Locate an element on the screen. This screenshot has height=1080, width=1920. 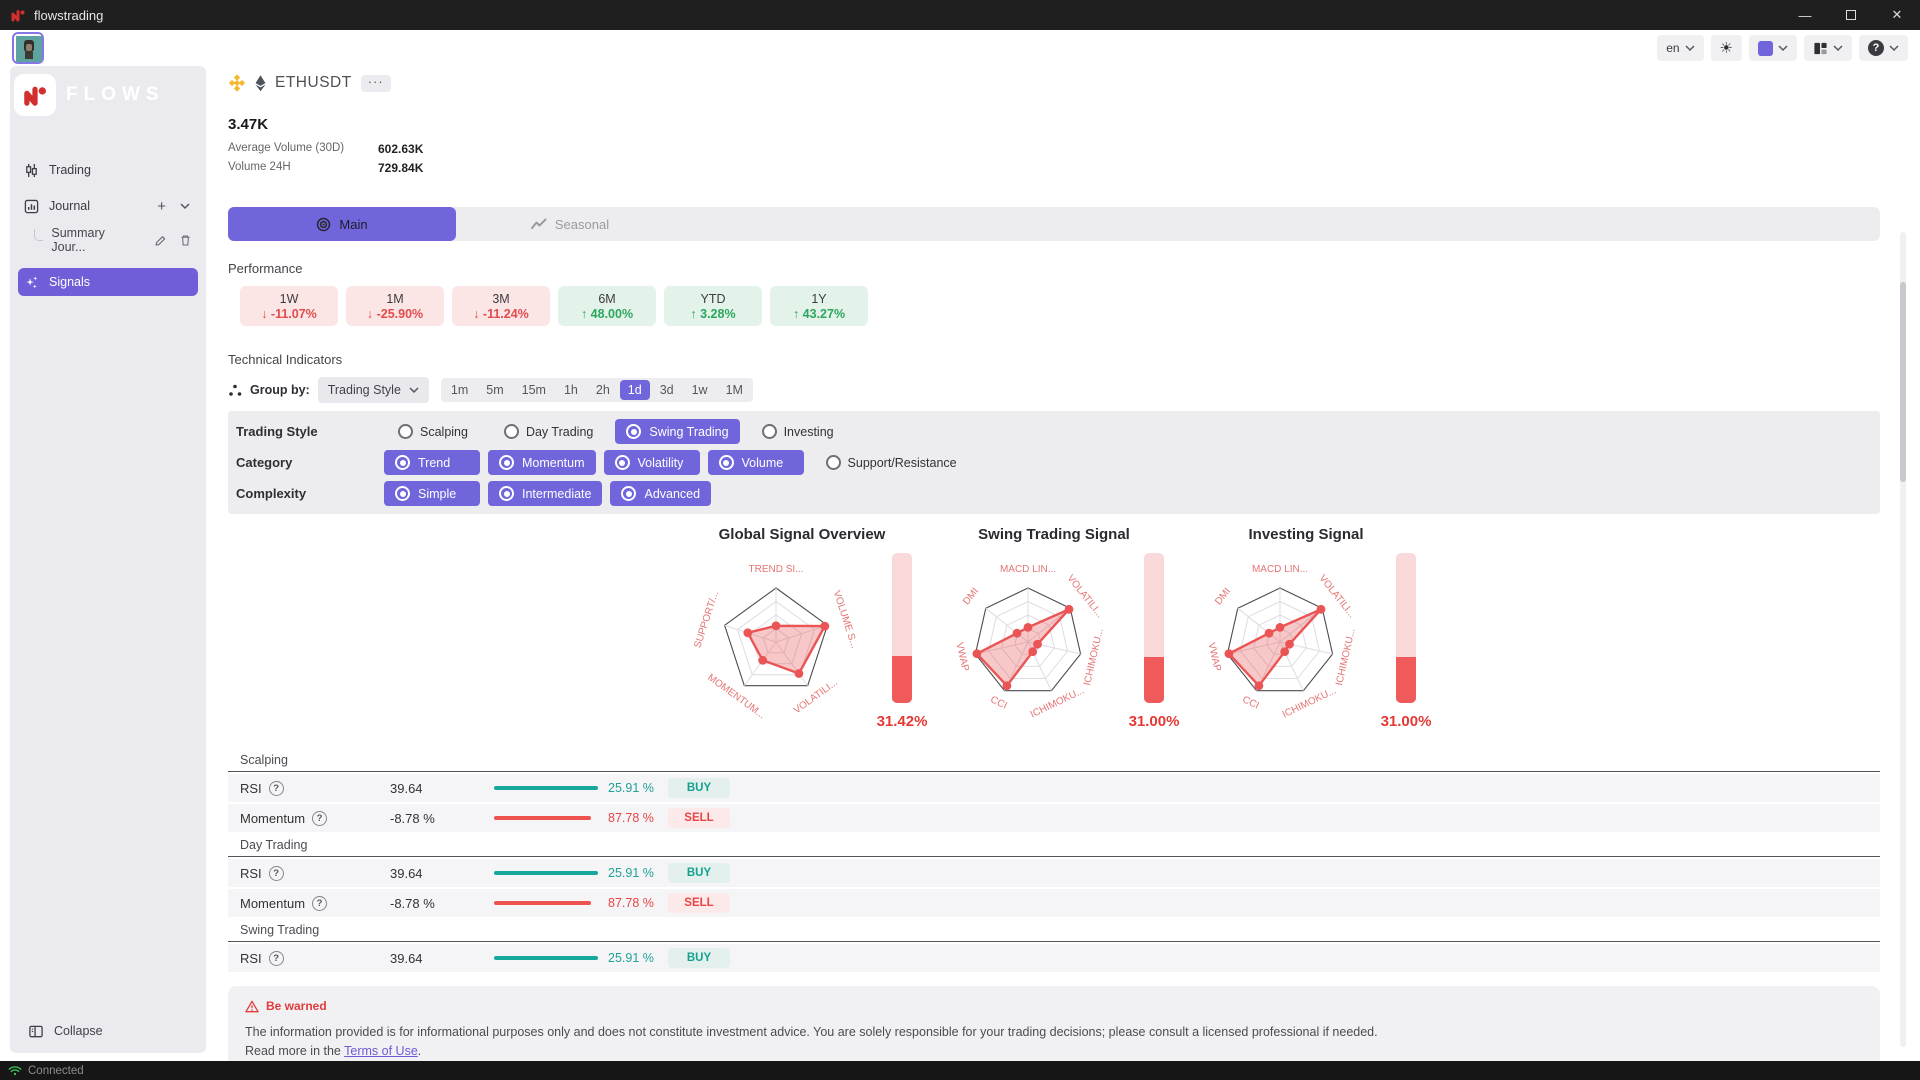
table-row: RSI ? 39.64 25.91 % BUY is located at coordinates (1054, 958).